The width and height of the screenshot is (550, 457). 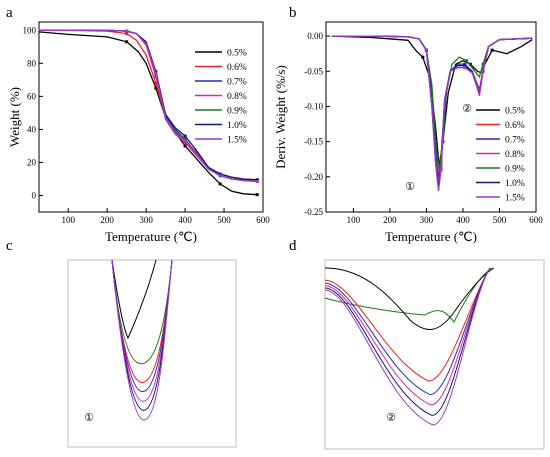 What do you see at coordinates (313, 177) in the screenshot?
I see `panel-b-ytick-label: -0.20` at bounding box center [313, 177].